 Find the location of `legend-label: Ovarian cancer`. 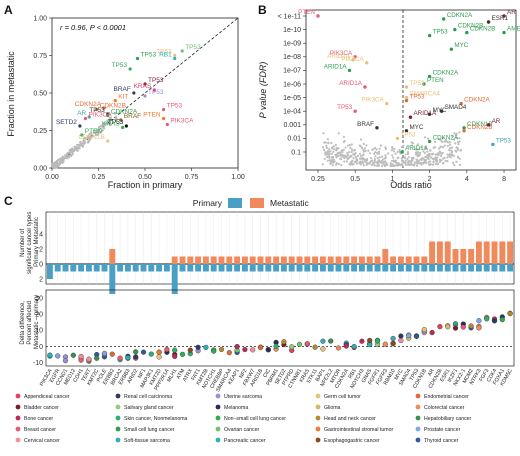

legend-label: Ovarian cancer is located at coordinates (241, 430).